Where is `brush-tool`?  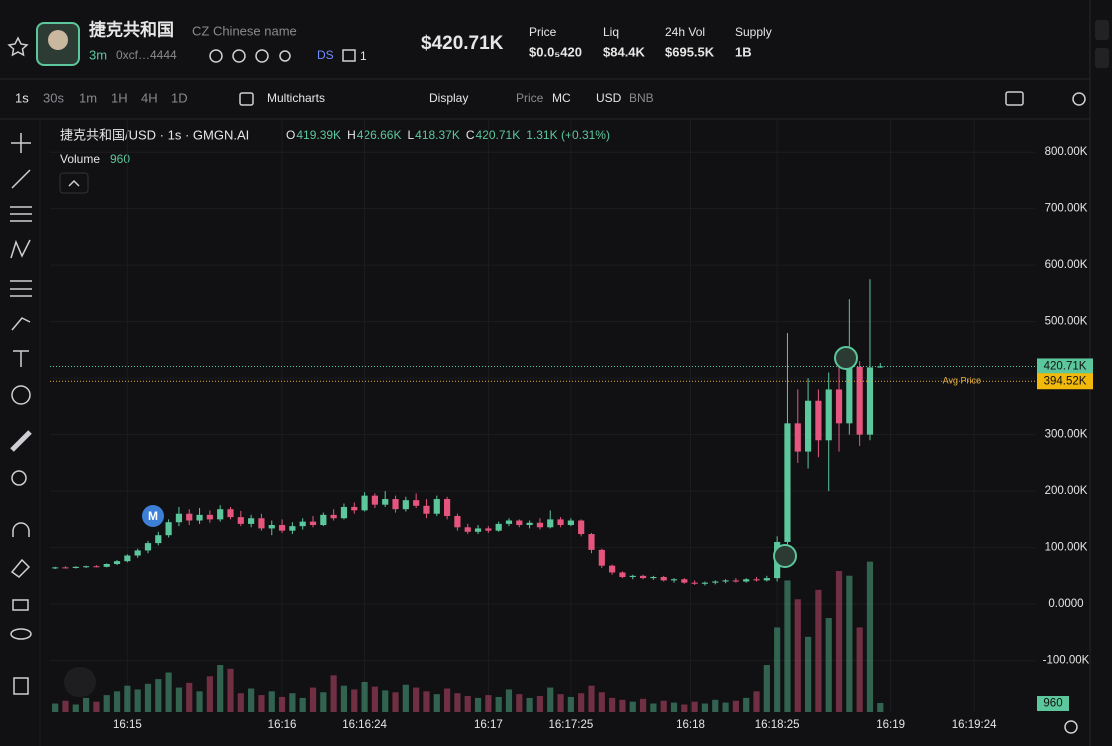 brush-tool is located at coordinates (21, 324).